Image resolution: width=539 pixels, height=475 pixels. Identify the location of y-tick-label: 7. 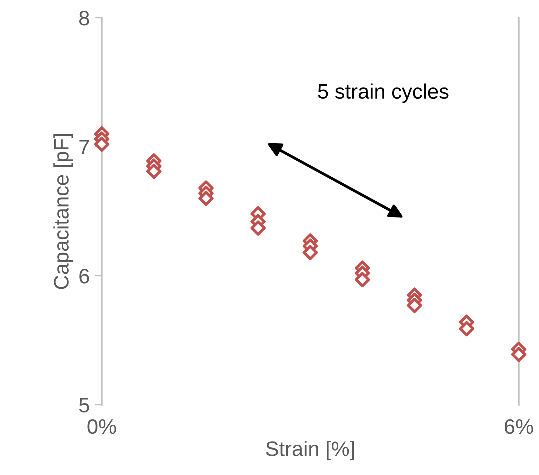
(85, 147).